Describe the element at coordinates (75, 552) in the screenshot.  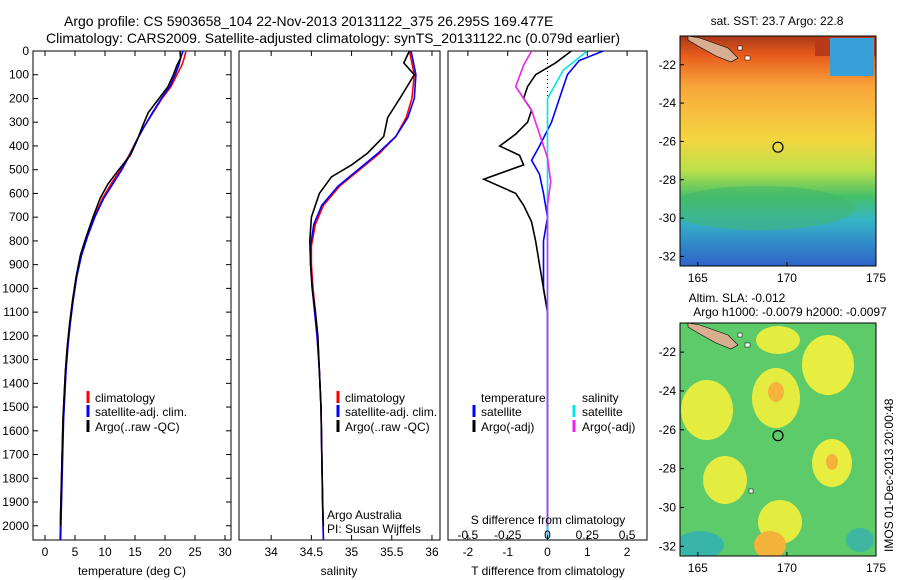
I see `x-tick-label: 5` at that location.